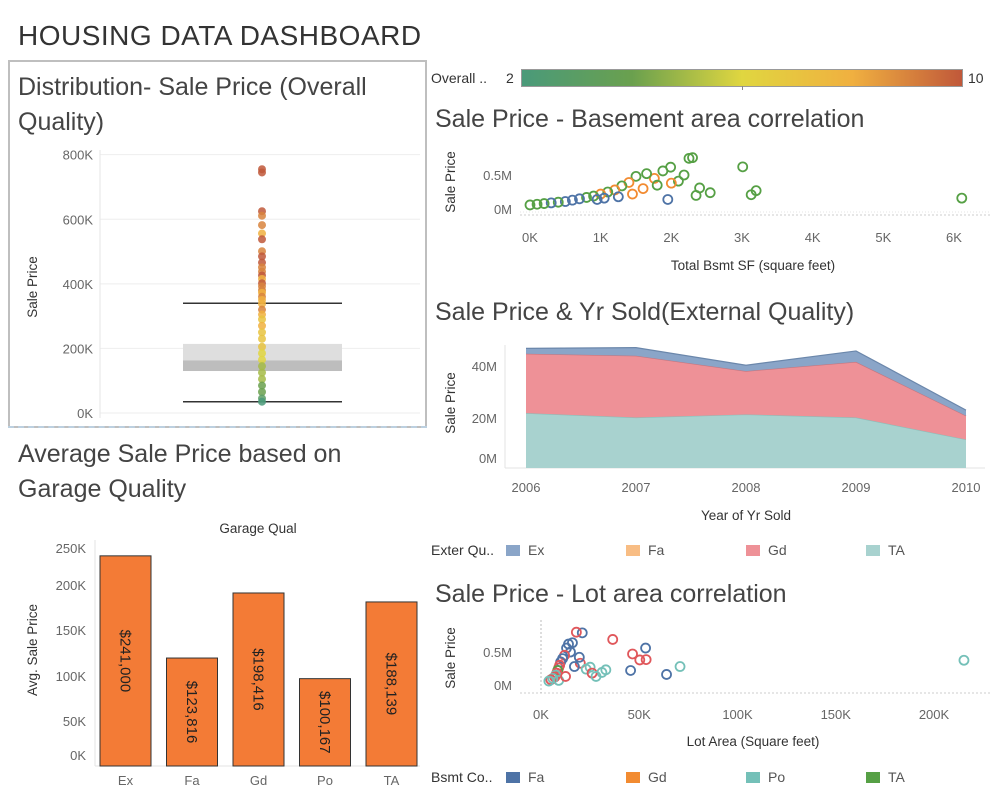 The image size is (1004, 808). What do you see at coordinates (536, 777) in the screenshot?
I see `bsmt-legend-fa-label: Fa` at bounding box center [536, 777].